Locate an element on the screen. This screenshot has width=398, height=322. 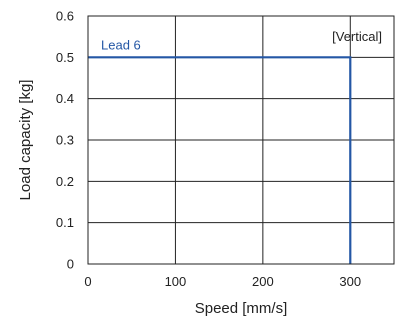
vertical-annotation: [Vertical] is located at coordinates (357, 36).